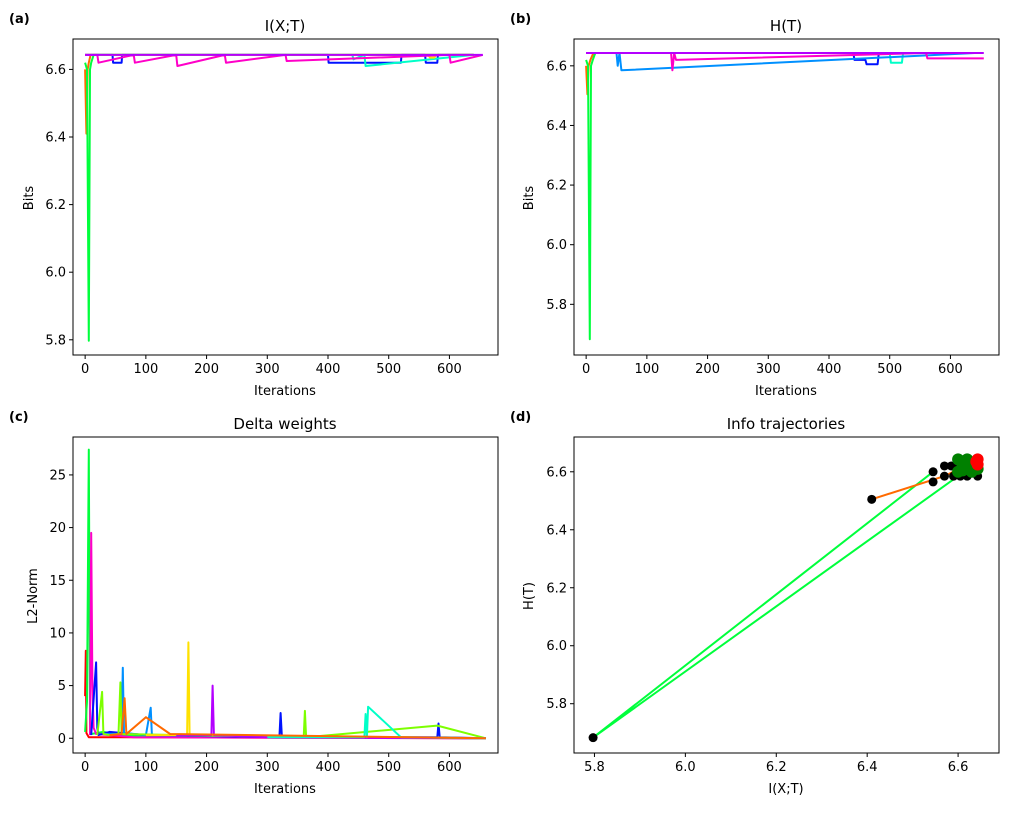 This screenshot has width=1017, height=816. Describe the element at coordinates (57, 475) in the screenshot. I see `y-tick-label-c: 25` at that location.